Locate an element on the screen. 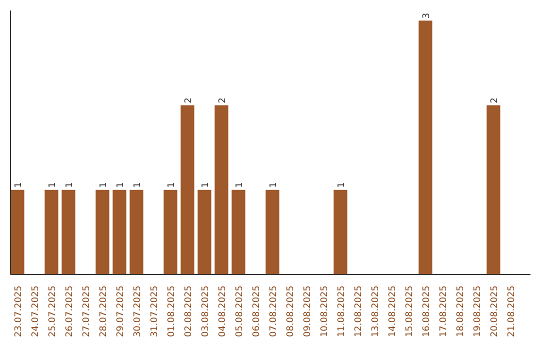 This screenshot has height=340, width=540. x-tick-label: 02.08.2025 is located at coordinates (189, 312).